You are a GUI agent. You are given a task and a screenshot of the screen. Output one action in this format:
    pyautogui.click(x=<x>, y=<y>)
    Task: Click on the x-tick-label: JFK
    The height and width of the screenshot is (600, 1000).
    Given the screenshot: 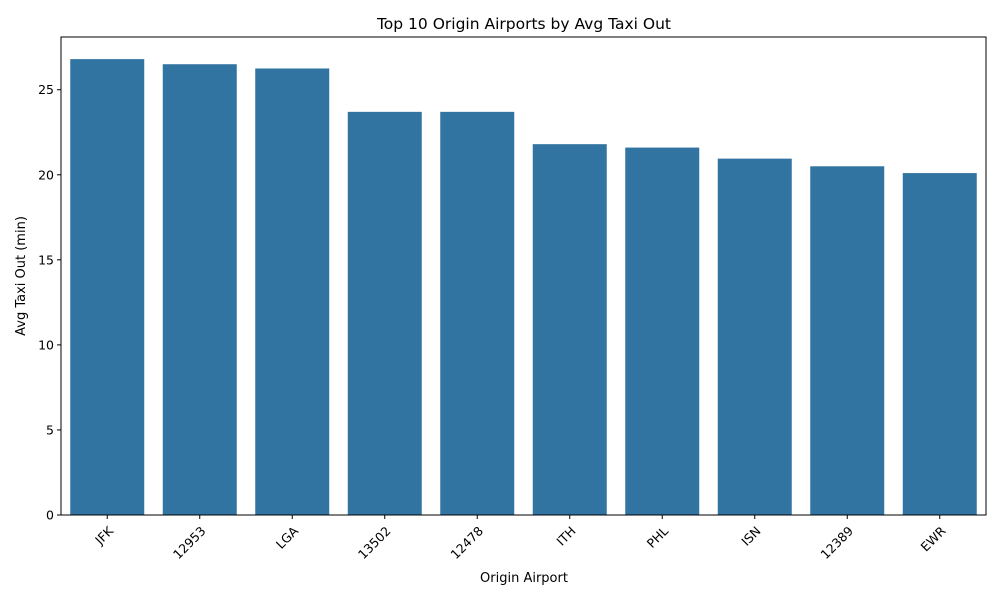 What is the action you would take?
    pyautogui.click(x=103, y=535)
    